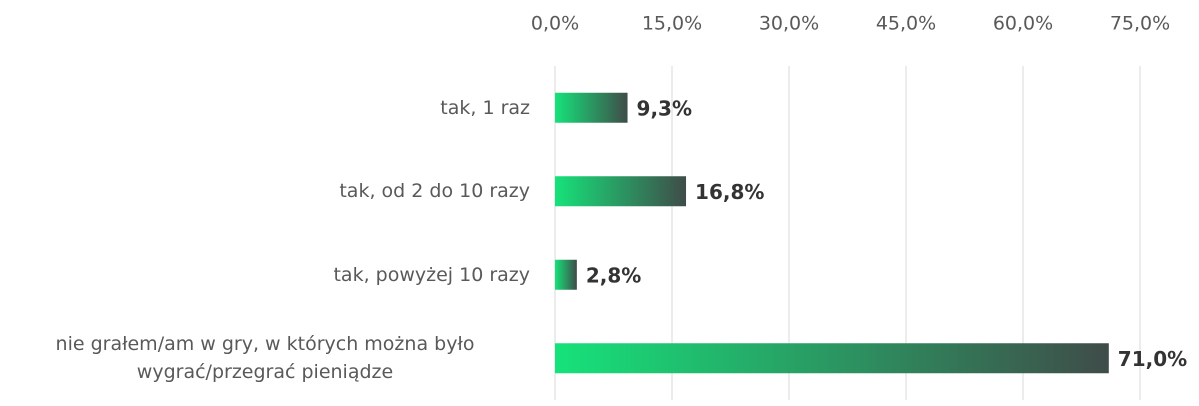 This screenshot has height=406, width=1199. I want to click on value-label: 16,8%, so click(729, 192).